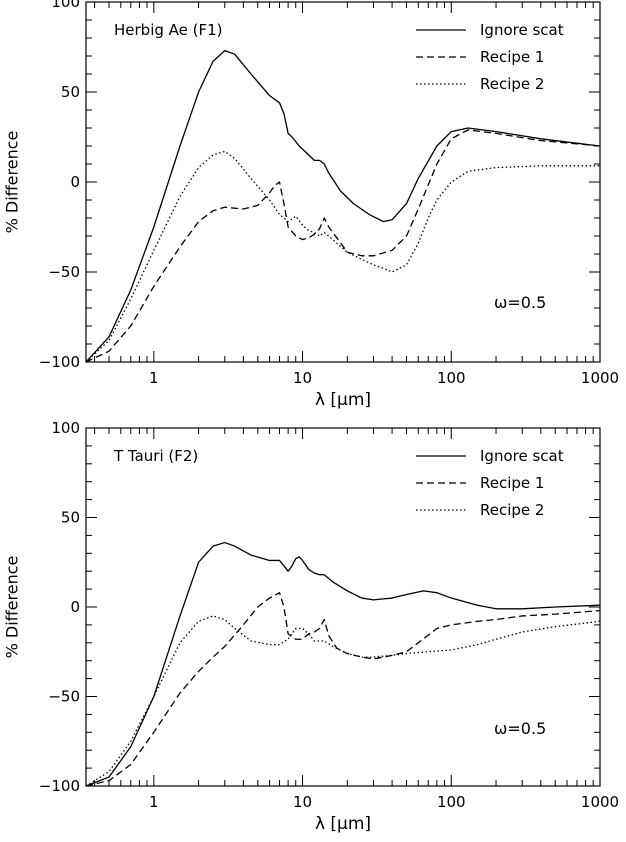 The width and height of the screenshot is (626, 842). What do you see at coordinates (168, 30) in the screenshot?
I see `panel-annotation: Herbig Ae (F1)` at bounding box center [168, 30].